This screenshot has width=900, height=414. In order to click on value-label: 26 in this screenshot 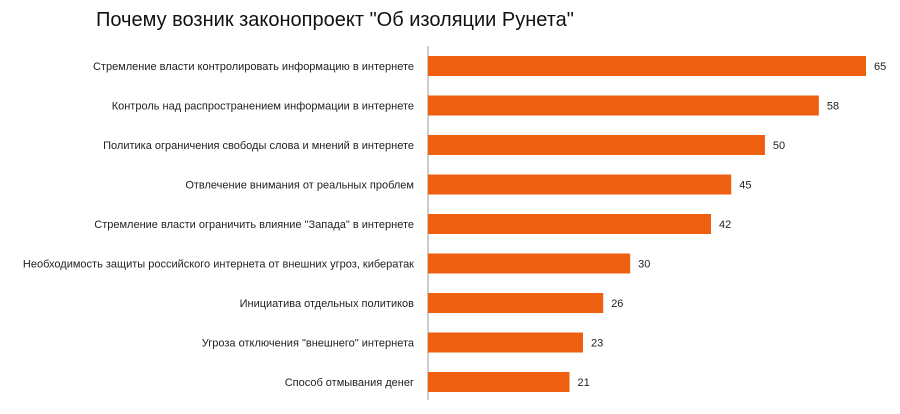, I will do `click(617, 304)`.